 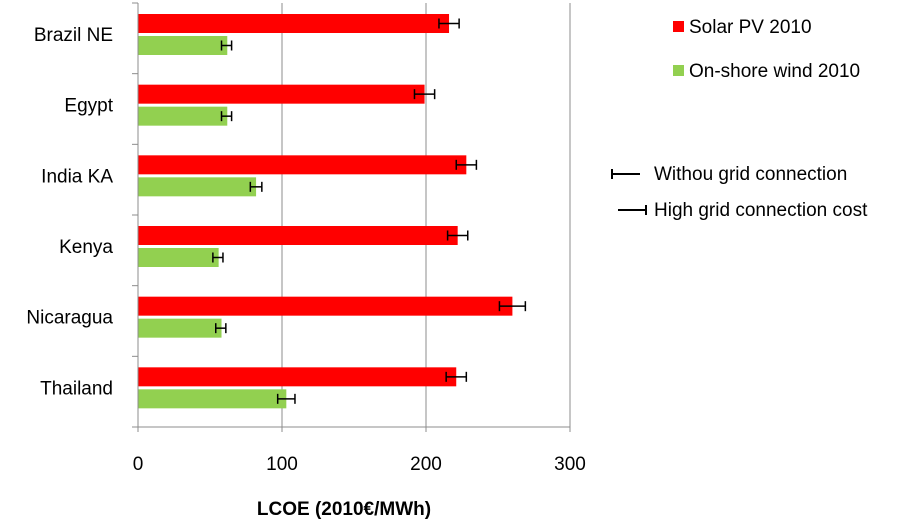 What do you see at coordinates (86, 247) in the screenshot?
I see `y-category-label: Kenya` at bounding box center [86, 247].